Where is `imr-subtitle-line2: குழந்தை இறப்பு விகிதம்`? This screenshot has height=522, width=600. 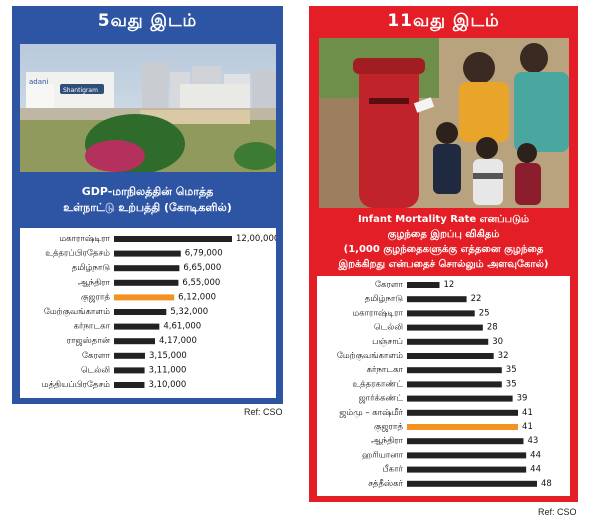 imr-subtitle-line2: குழந்தை இறப்பு விகிதம் is located at coordinates (443, 234).